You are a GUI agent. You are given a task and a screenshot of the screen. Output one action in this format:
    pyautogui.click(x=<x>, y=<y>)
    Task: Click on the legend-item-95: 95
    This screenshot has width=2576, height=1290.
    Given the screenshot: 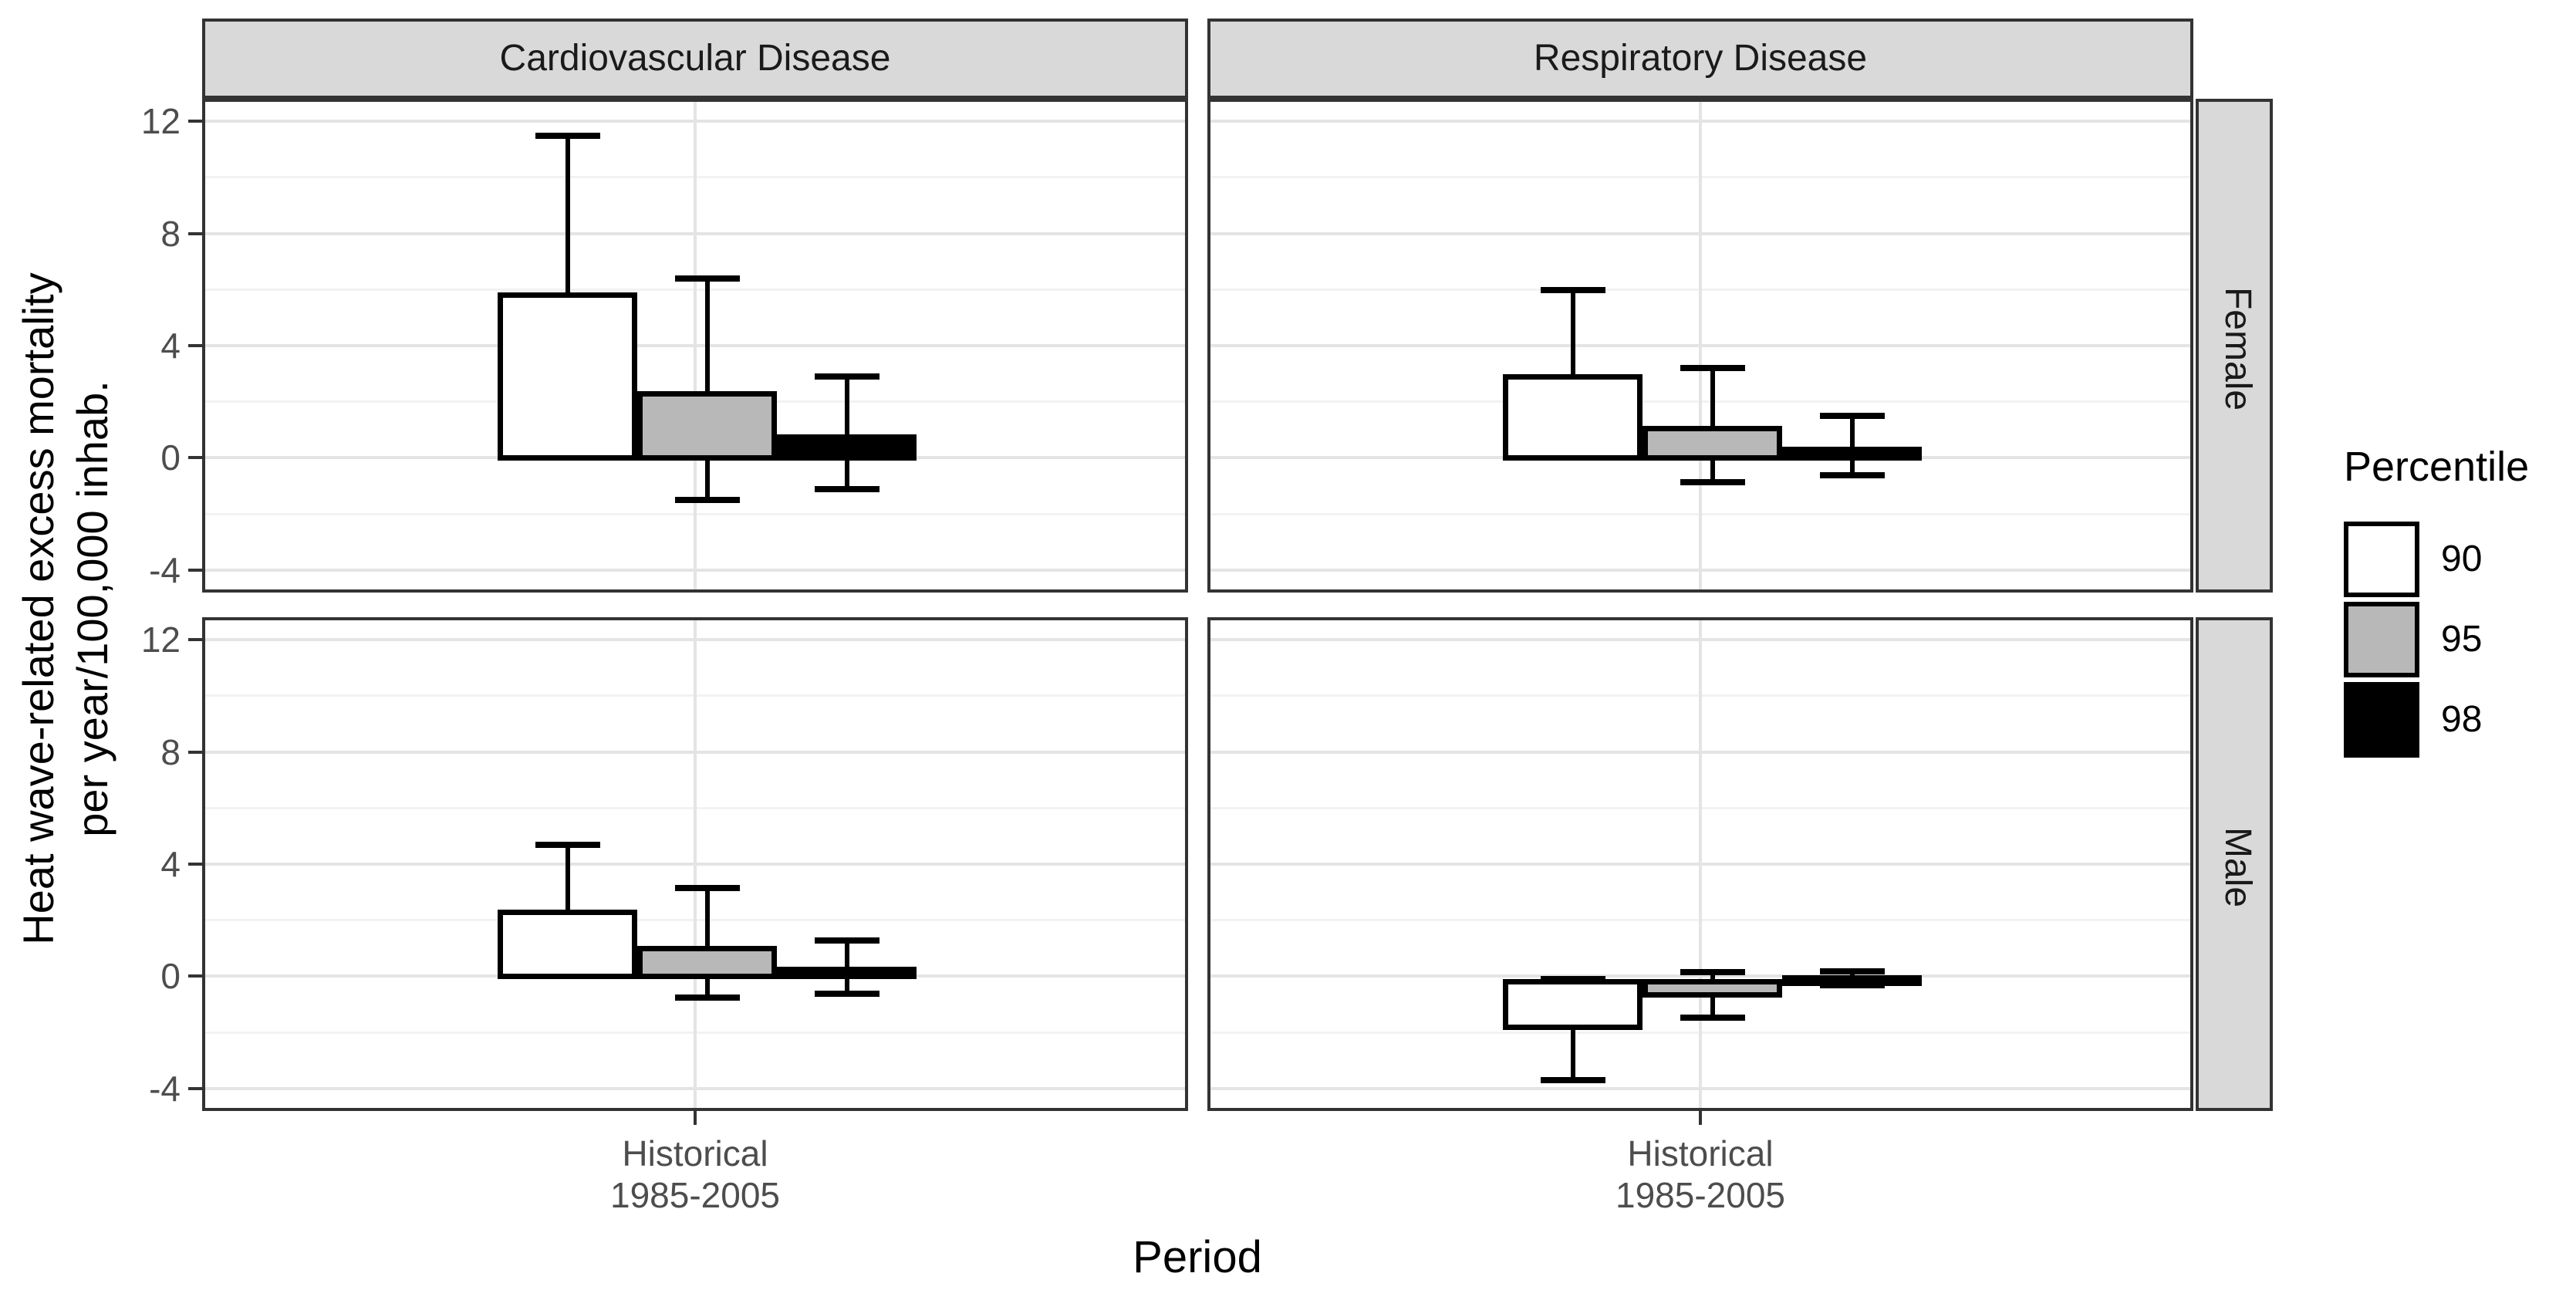 What is the action you would take?
    pyautogui.click(x=2459, y=639)
    